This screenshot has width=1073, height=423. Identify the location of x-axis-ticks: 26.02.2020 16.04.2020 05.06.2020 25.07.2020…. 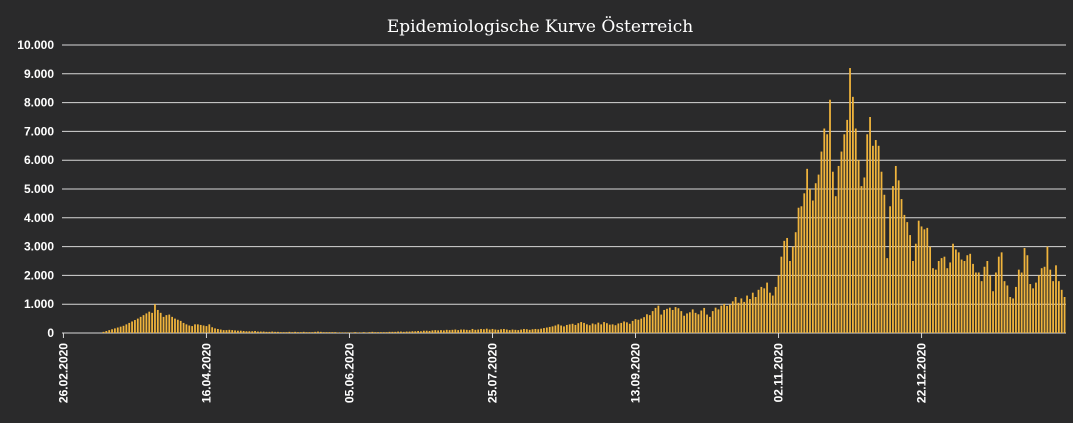
(492, 368).